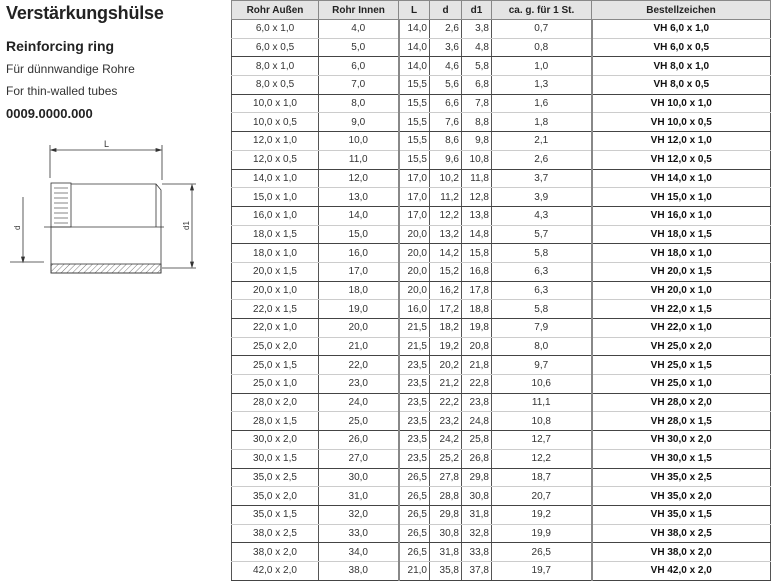 The width and height of the screenshot is (772, 581). Describe the element at coordinates (541, 347) in the screenshot. I see `table-cell: 8,0` at that location.